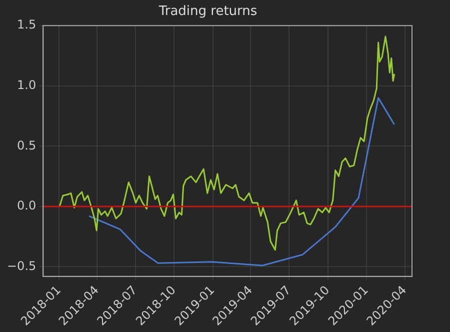  Describe the element at coordinates (26, 25) in the screenshot. I see `y-tick-label: 1.5` at that location.